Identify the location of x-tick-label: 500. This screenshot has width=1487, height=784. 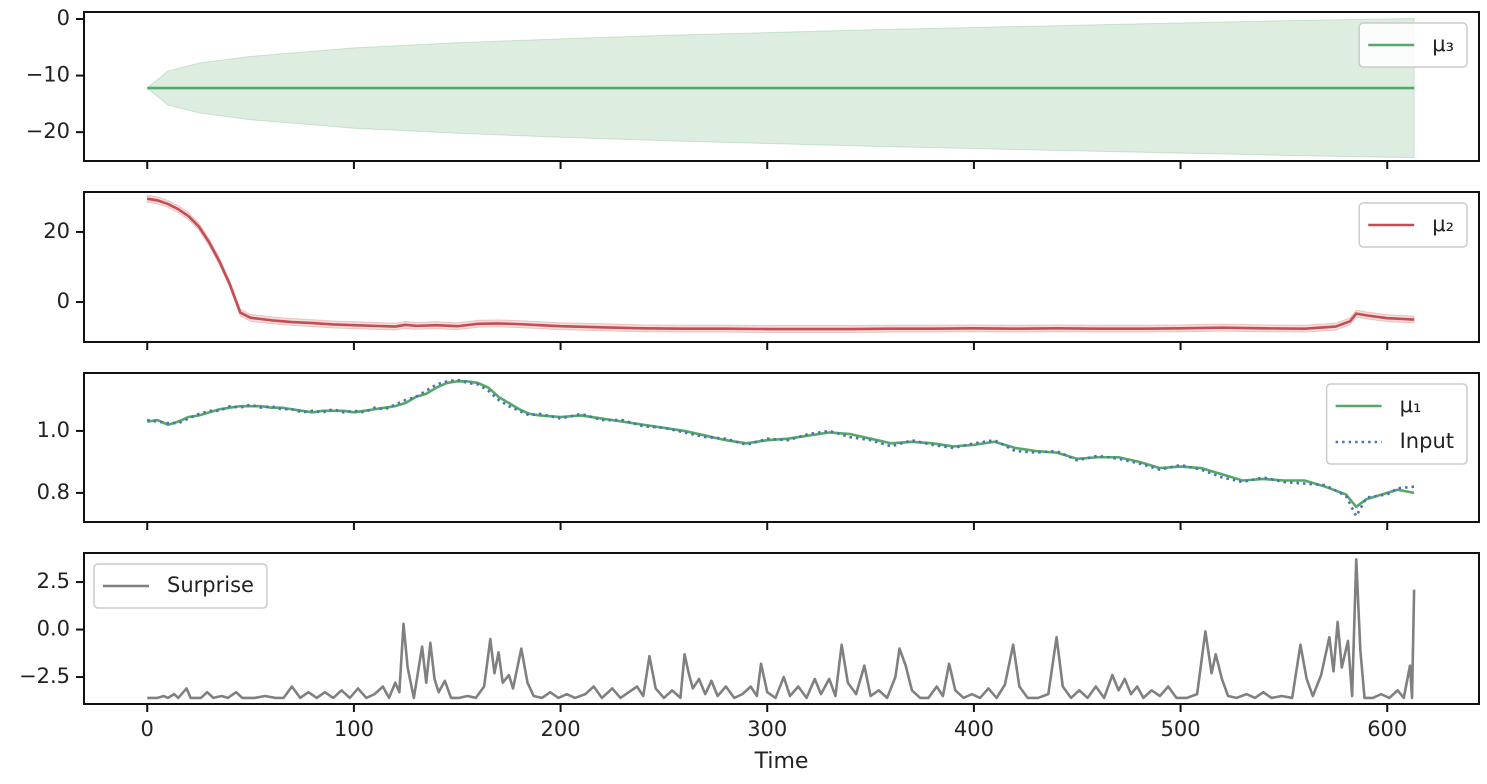
(1181, 729).